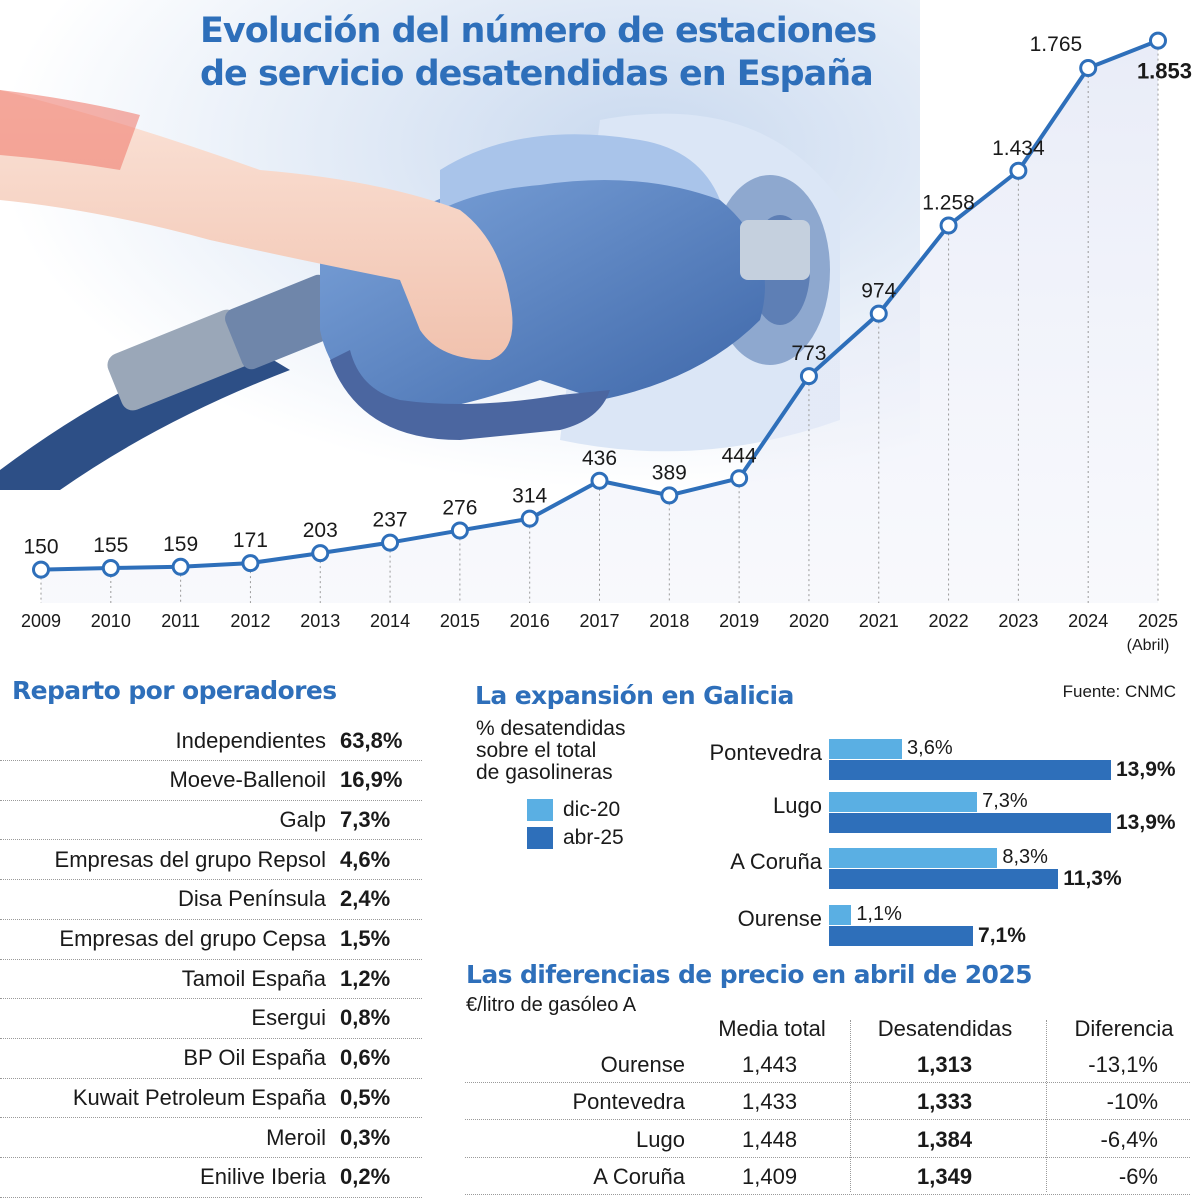  I want to click on operator-row: Empresas del grupo Cepsa 1,5%, so click(211, 940).